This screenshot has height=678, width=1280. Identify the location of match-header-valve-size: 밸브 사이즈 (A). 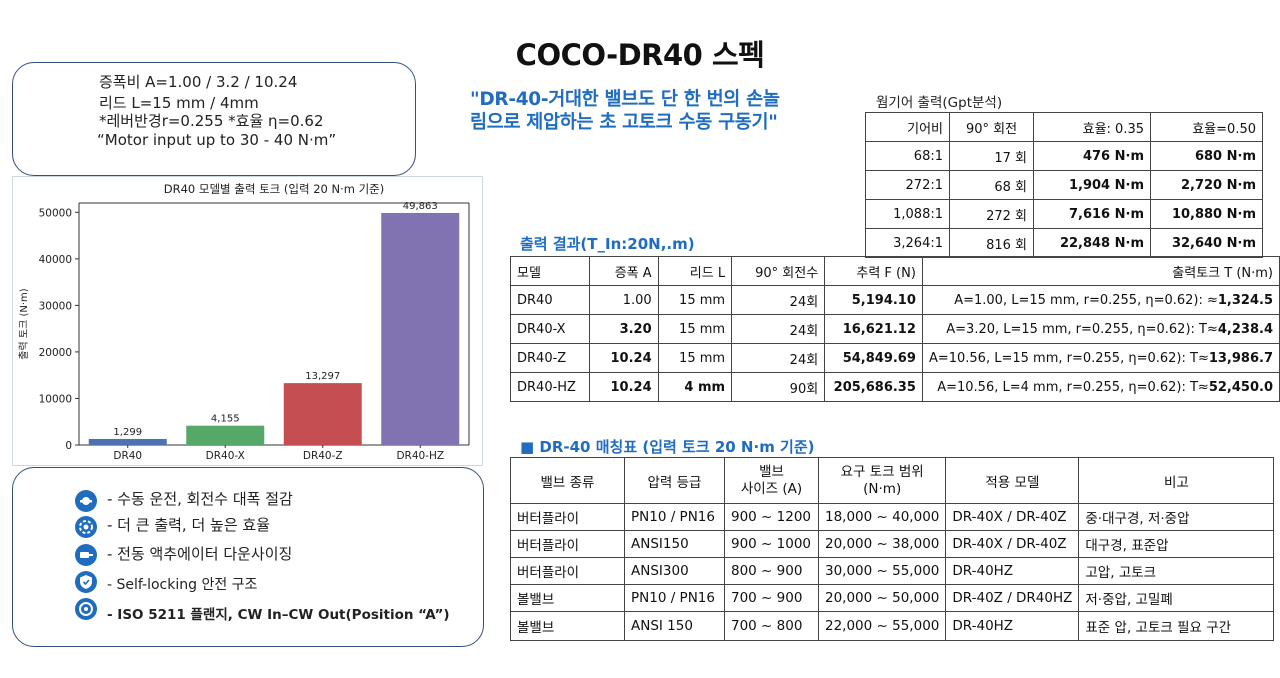
(771, 480).